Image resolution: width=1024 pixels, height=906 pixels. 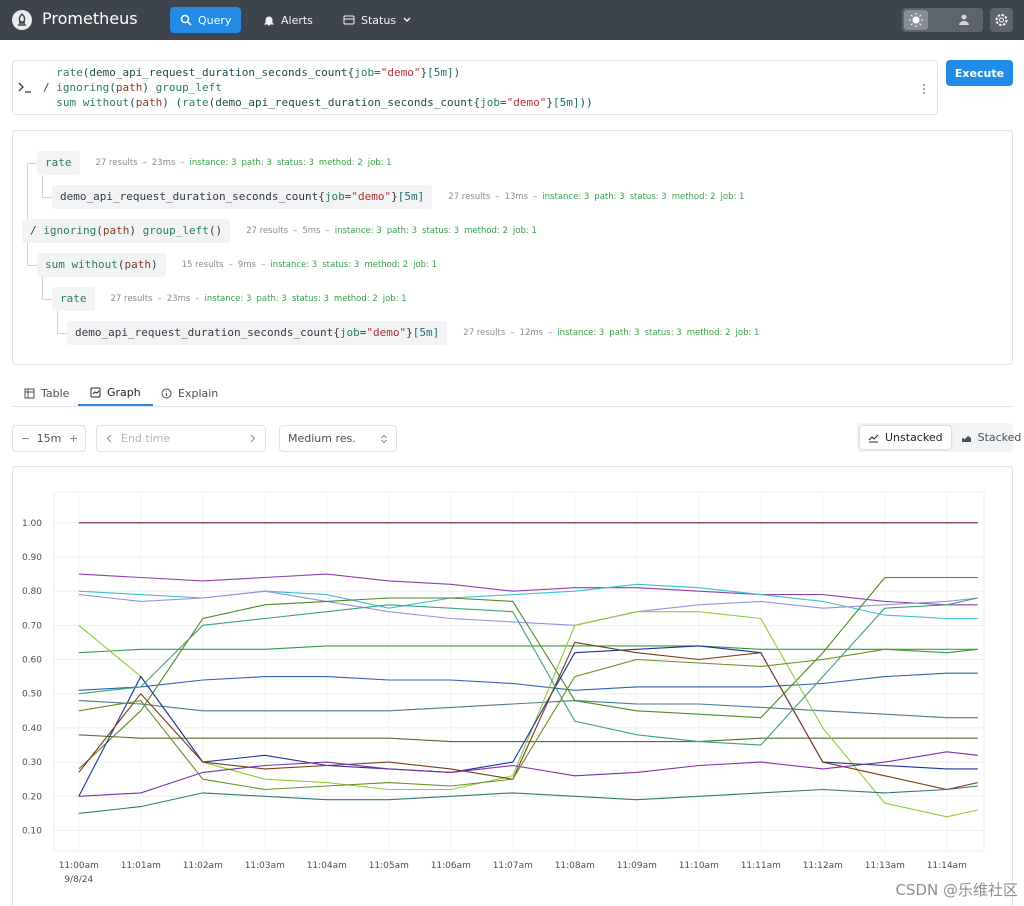 What do you see at coordinates (516, 197) in the screenshot?
I see `duration: 13ms` at bounding box center [516, 197].